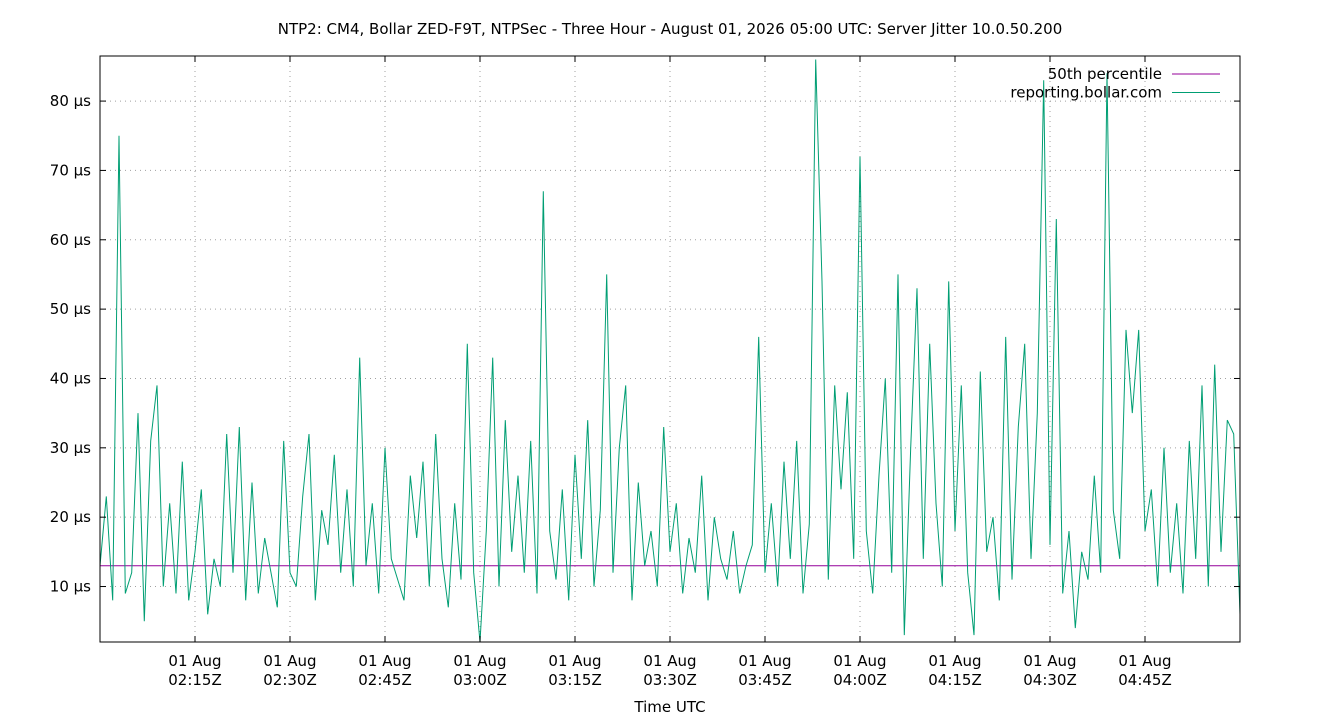 The height and width of the screenshot is (720, 1340). I want to click on x-tick-label-time: 03:00Z, so click(480, 680).